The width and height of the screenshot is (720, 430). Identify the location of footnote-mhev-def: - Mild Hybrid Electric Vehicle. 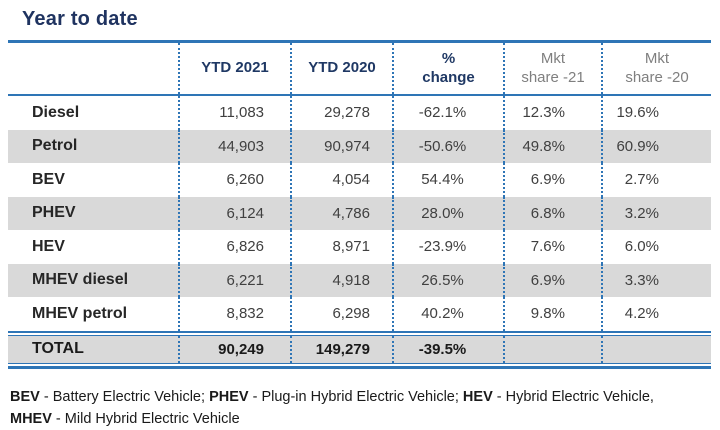
(145, 418).